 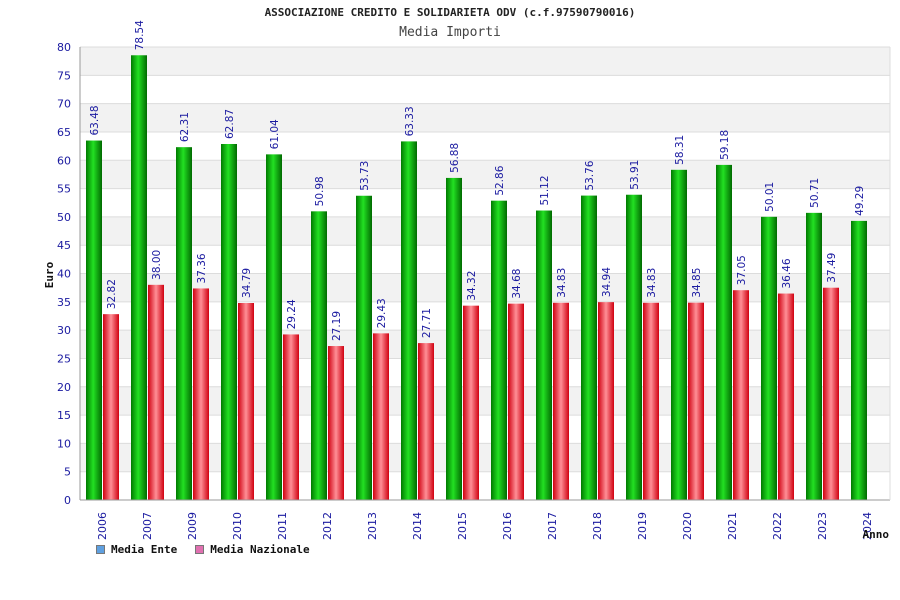 What do you see at coordinates (607, 282) in the screenshot?
I see `data-label: 34.94` at bounding box center [607, 282].